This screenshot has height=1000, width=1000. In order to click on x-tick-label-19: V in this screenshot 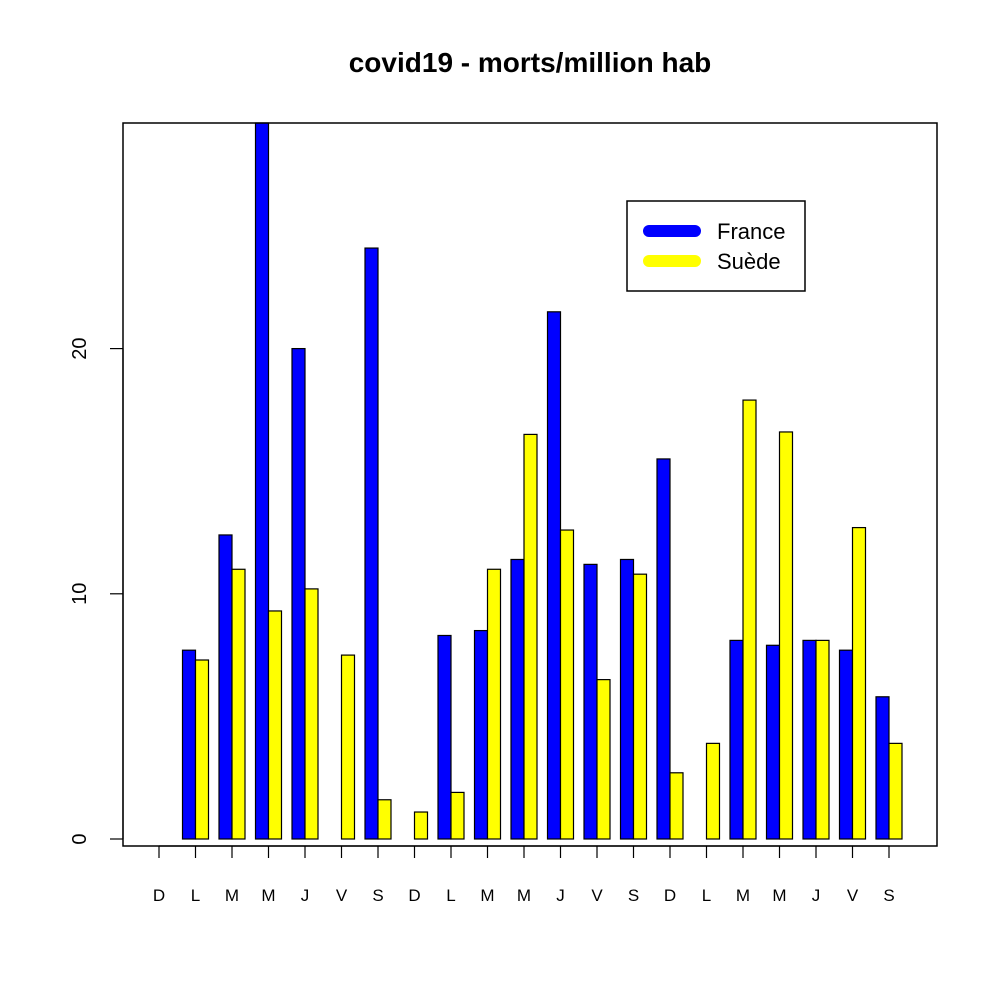, I will do `click(853, 895)`.